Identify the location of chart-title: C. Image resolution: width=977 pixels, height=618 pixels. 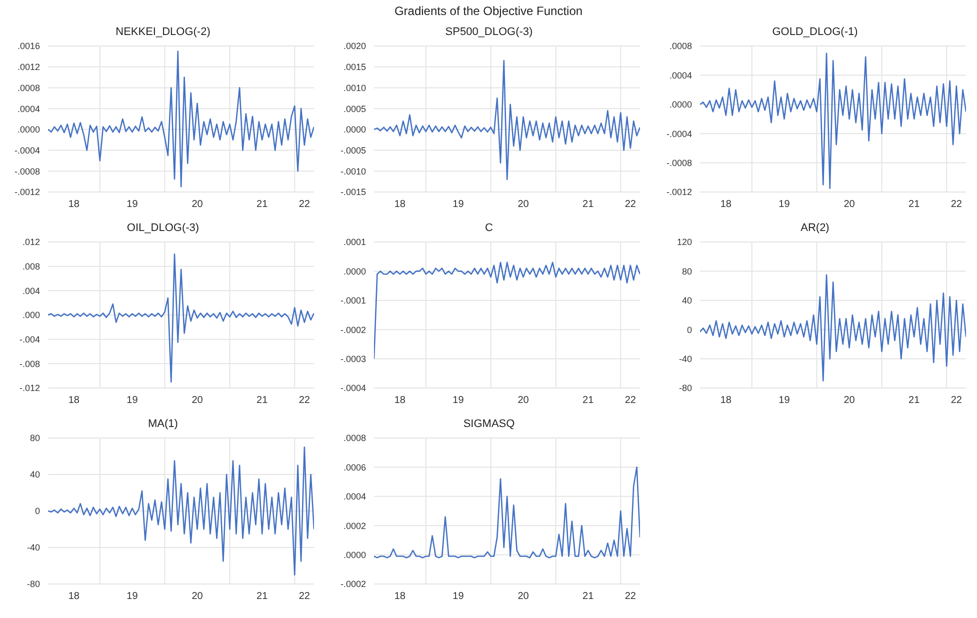
(489, 228).